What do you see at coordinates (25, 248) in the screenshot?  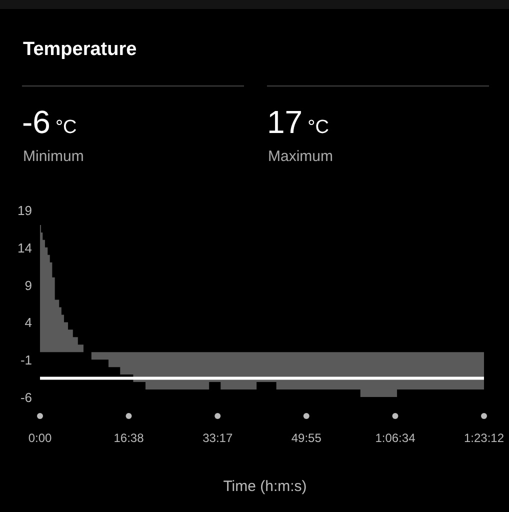 I see `y-tick-label: 14` at bounding box center [25, 248].